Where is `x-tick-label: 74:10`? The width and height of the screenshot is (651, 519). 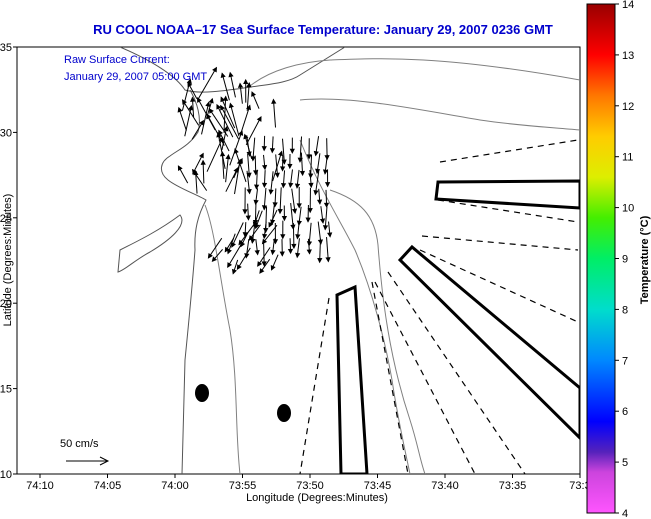
x-tick-label: 74:10 is located at coordinates (40, 486).